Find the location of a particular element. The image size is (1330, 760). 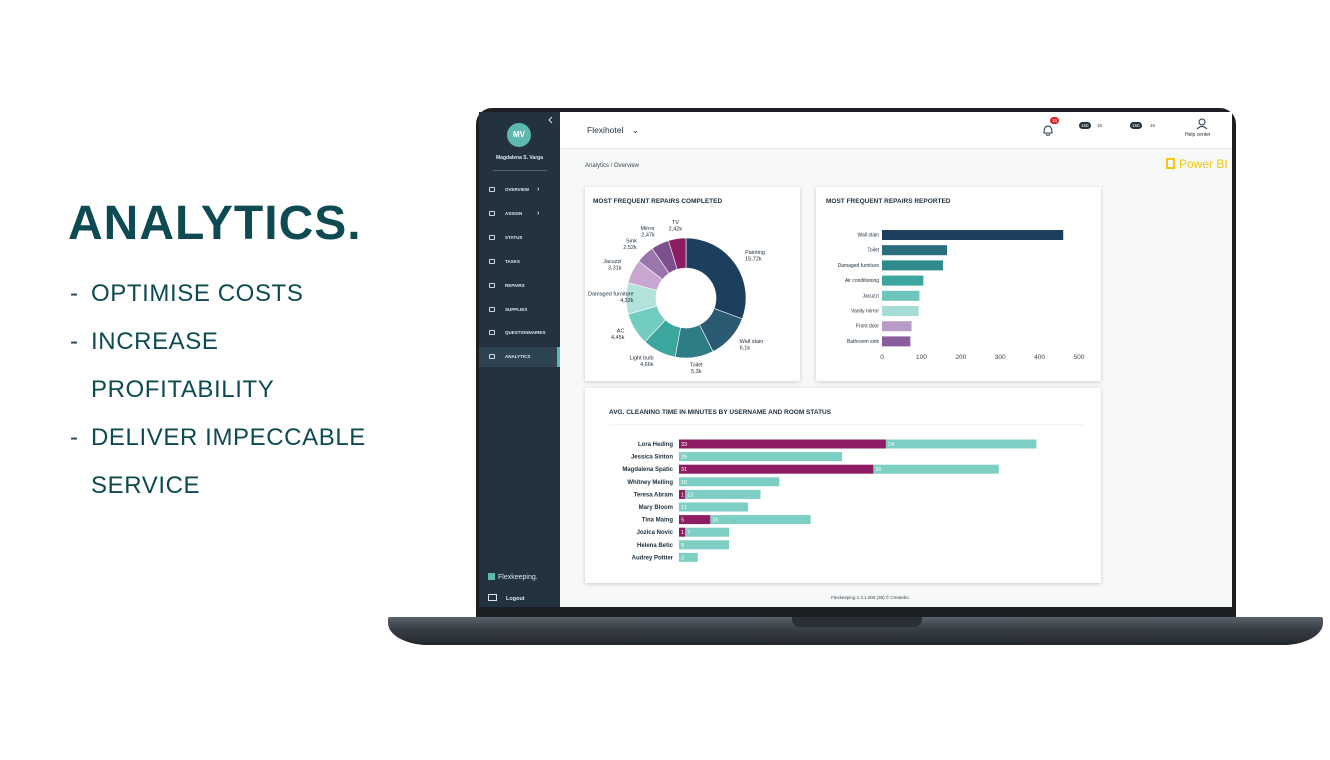

nav-label: ASSIGN is located at coordinates (514, 213).